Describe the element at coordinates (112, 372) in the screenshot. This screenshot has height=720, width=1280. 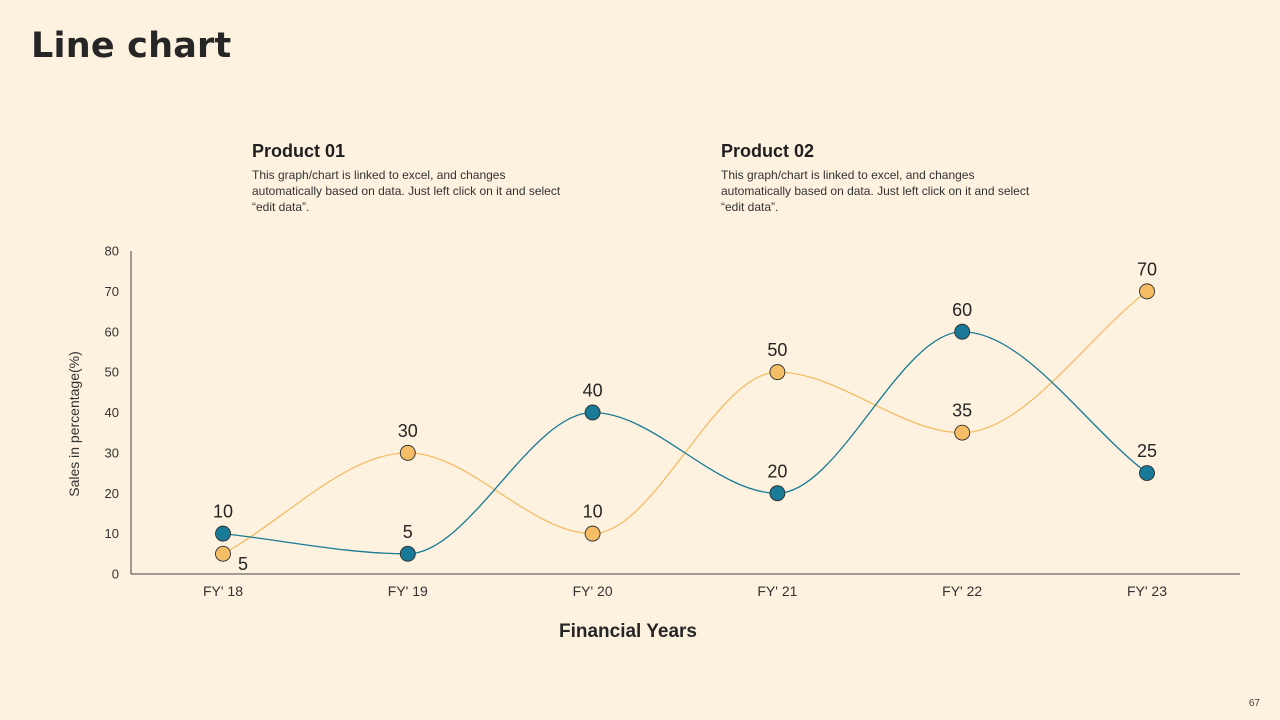
I see `y-tick-label: 50` at that location.